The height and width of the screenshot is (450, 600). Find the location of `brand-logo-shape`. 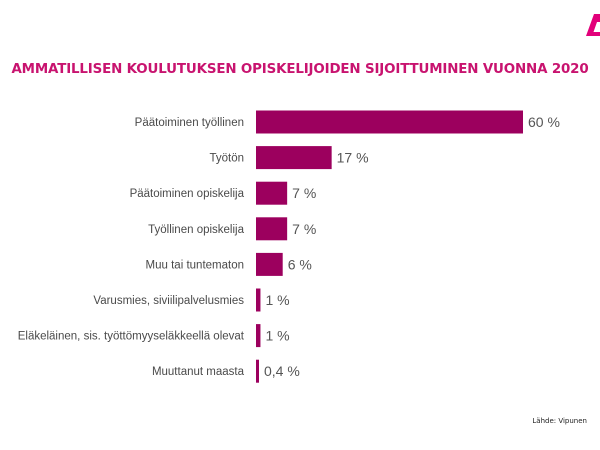

brand-logo-shape is located at coordinates (593, 25).